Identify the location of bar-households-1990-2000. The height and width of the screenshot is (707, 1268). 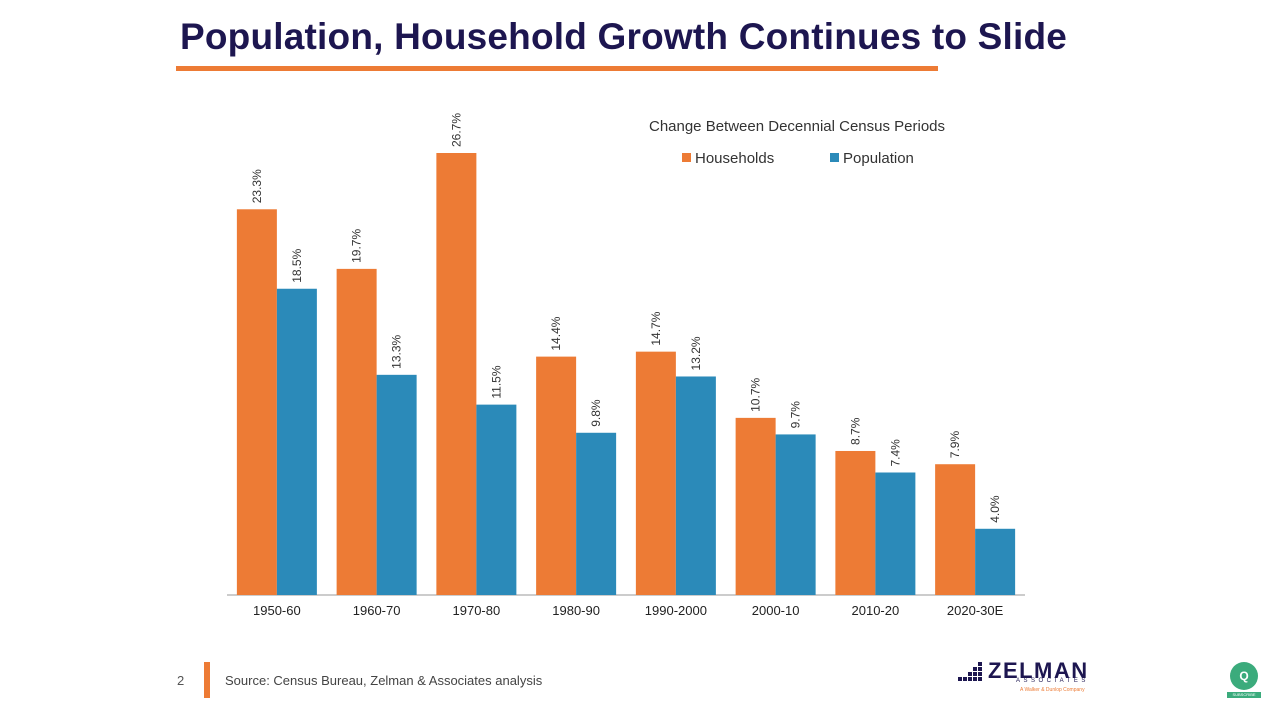
(655, 473).